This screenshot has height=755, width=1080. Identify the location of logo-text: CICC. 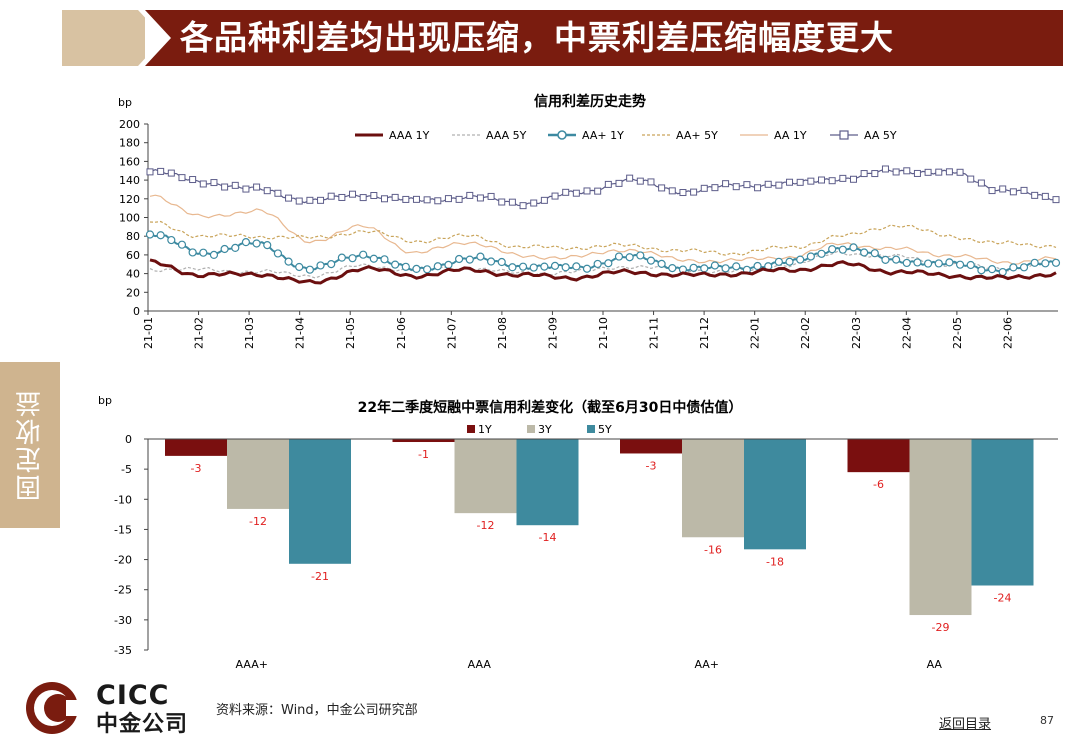
(133, 695).